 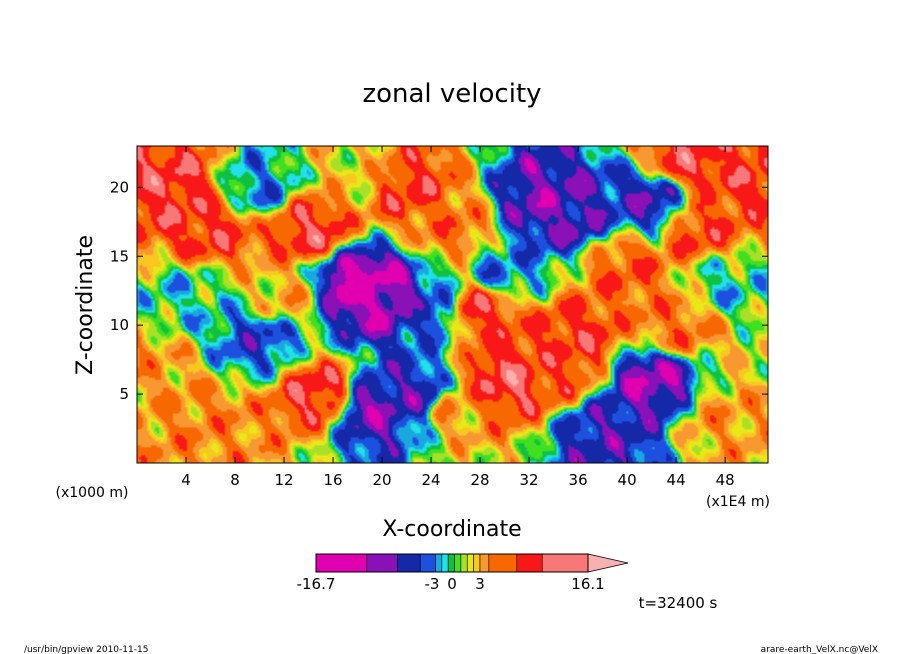 I want to click on footer-right: arare-earth_VelX.nc@VelX, so click(x=819, y=649).